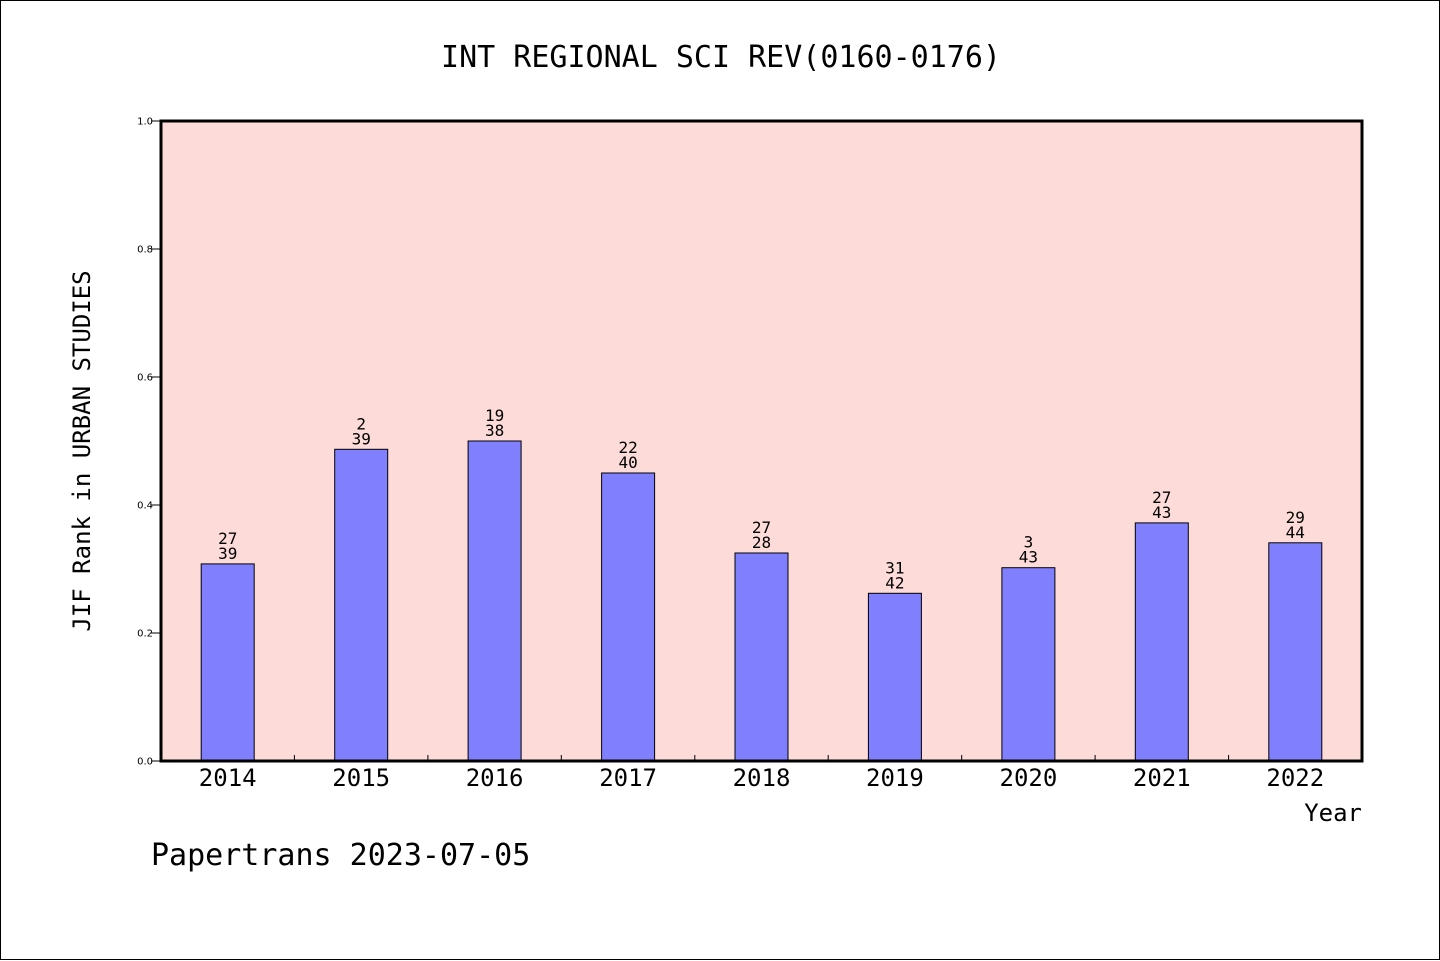 The image size is (1440, 961). I want to click on y-axis-ticks: 0.0 0.2 0.4 0.6 0.8 1.0, so click(149, 442).